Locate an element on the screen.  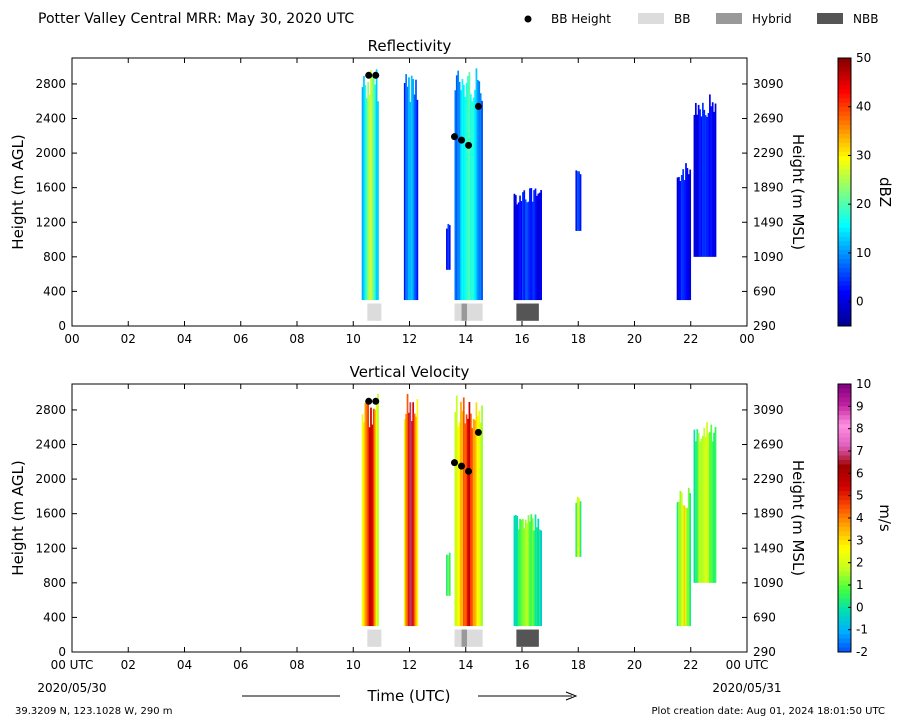
colorbar-tick-label: 7 is located at coordinates (860, 451).